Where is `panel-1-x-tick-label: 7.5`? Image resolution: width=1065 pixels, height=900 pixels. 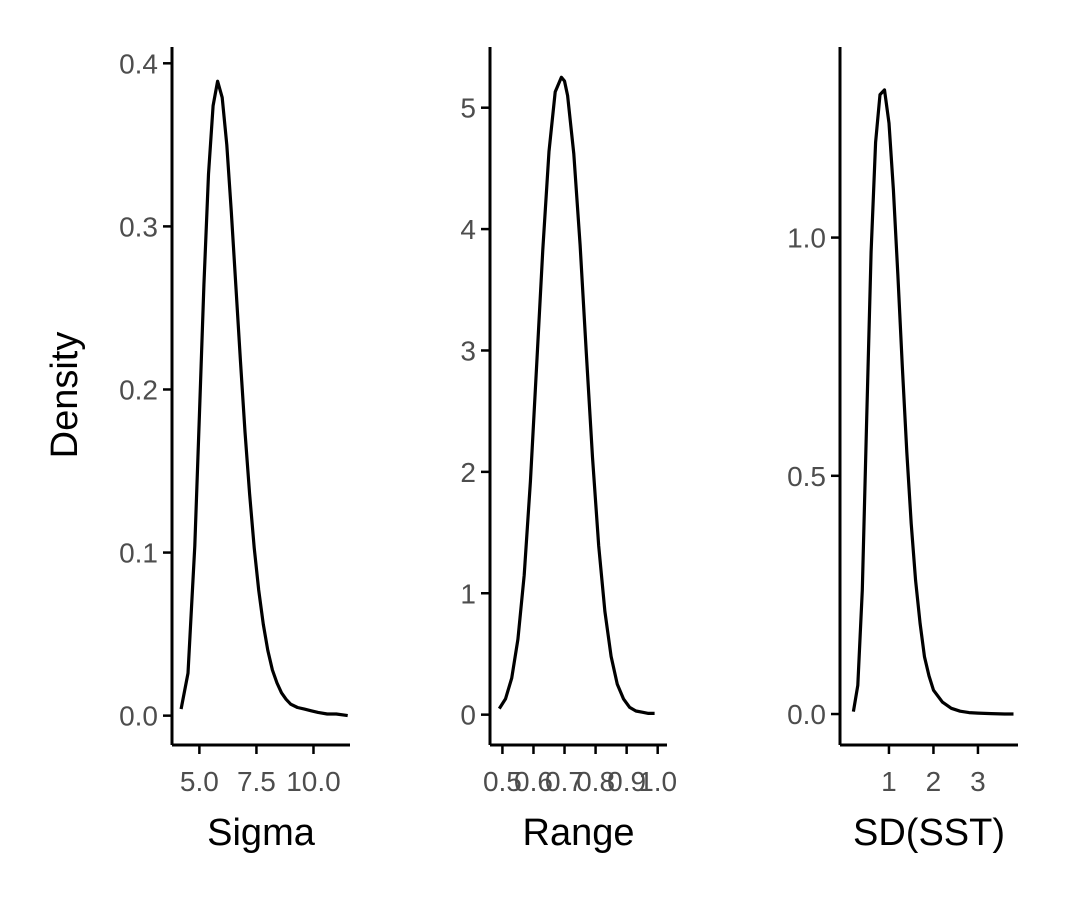
panel-1-x-tick-label: 7.5 is located at coordinates (256, 781).